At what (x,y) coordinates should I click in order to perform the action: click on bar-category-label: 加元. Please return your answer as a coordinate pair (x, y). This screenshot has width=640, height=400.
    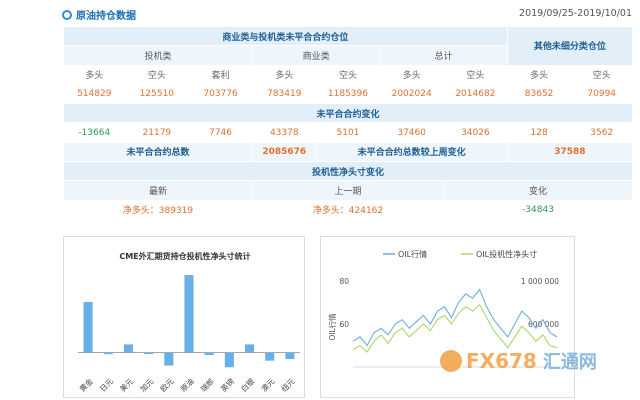
    Looking at the image, I should click on (147, 385).